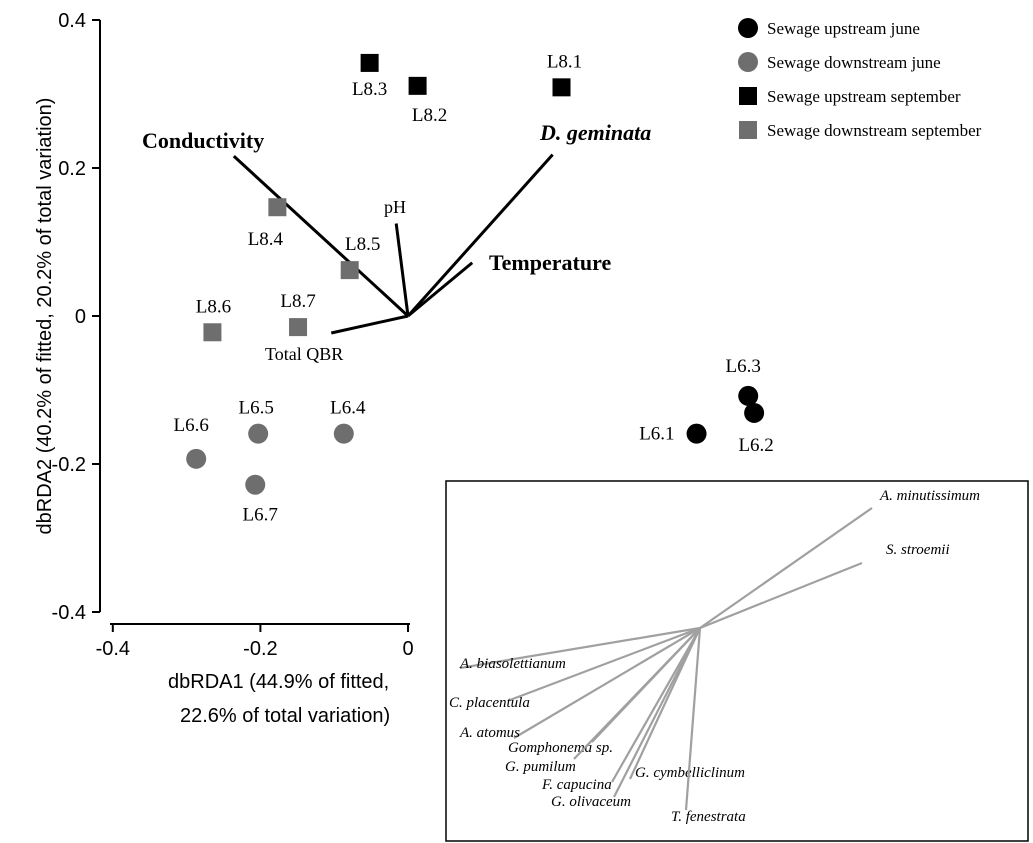  Describe the element at coordinates (369, 324) in the screenshot. I see `vector-total-qbr` at that location.